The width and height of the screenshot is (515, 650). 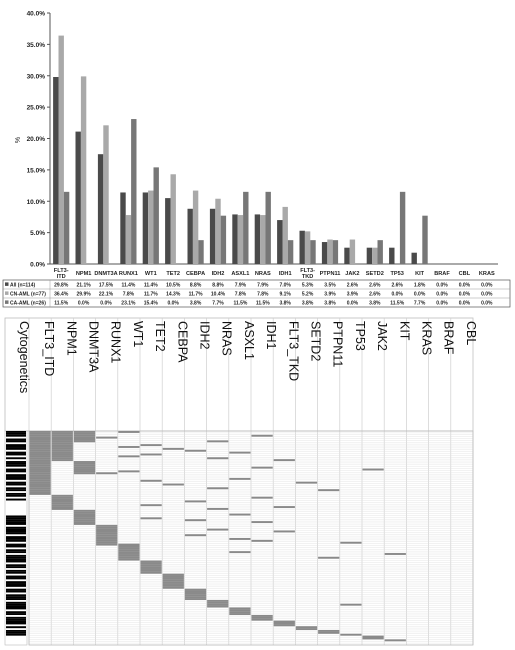 What do you see at coordinates (404, 331) in the screenshot?
I see `gene-column-header: KIT` at bounding box center [404, 331].